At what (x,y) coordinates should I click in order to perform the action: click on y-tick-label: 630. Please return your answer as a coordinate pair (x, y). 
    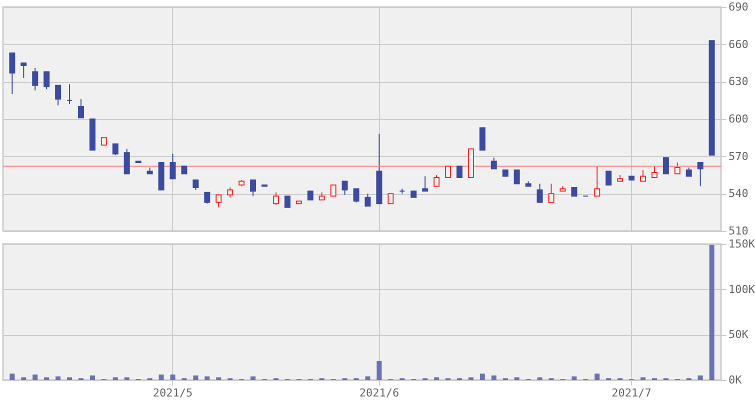
    Looking at the image, I should click on (738, 81).